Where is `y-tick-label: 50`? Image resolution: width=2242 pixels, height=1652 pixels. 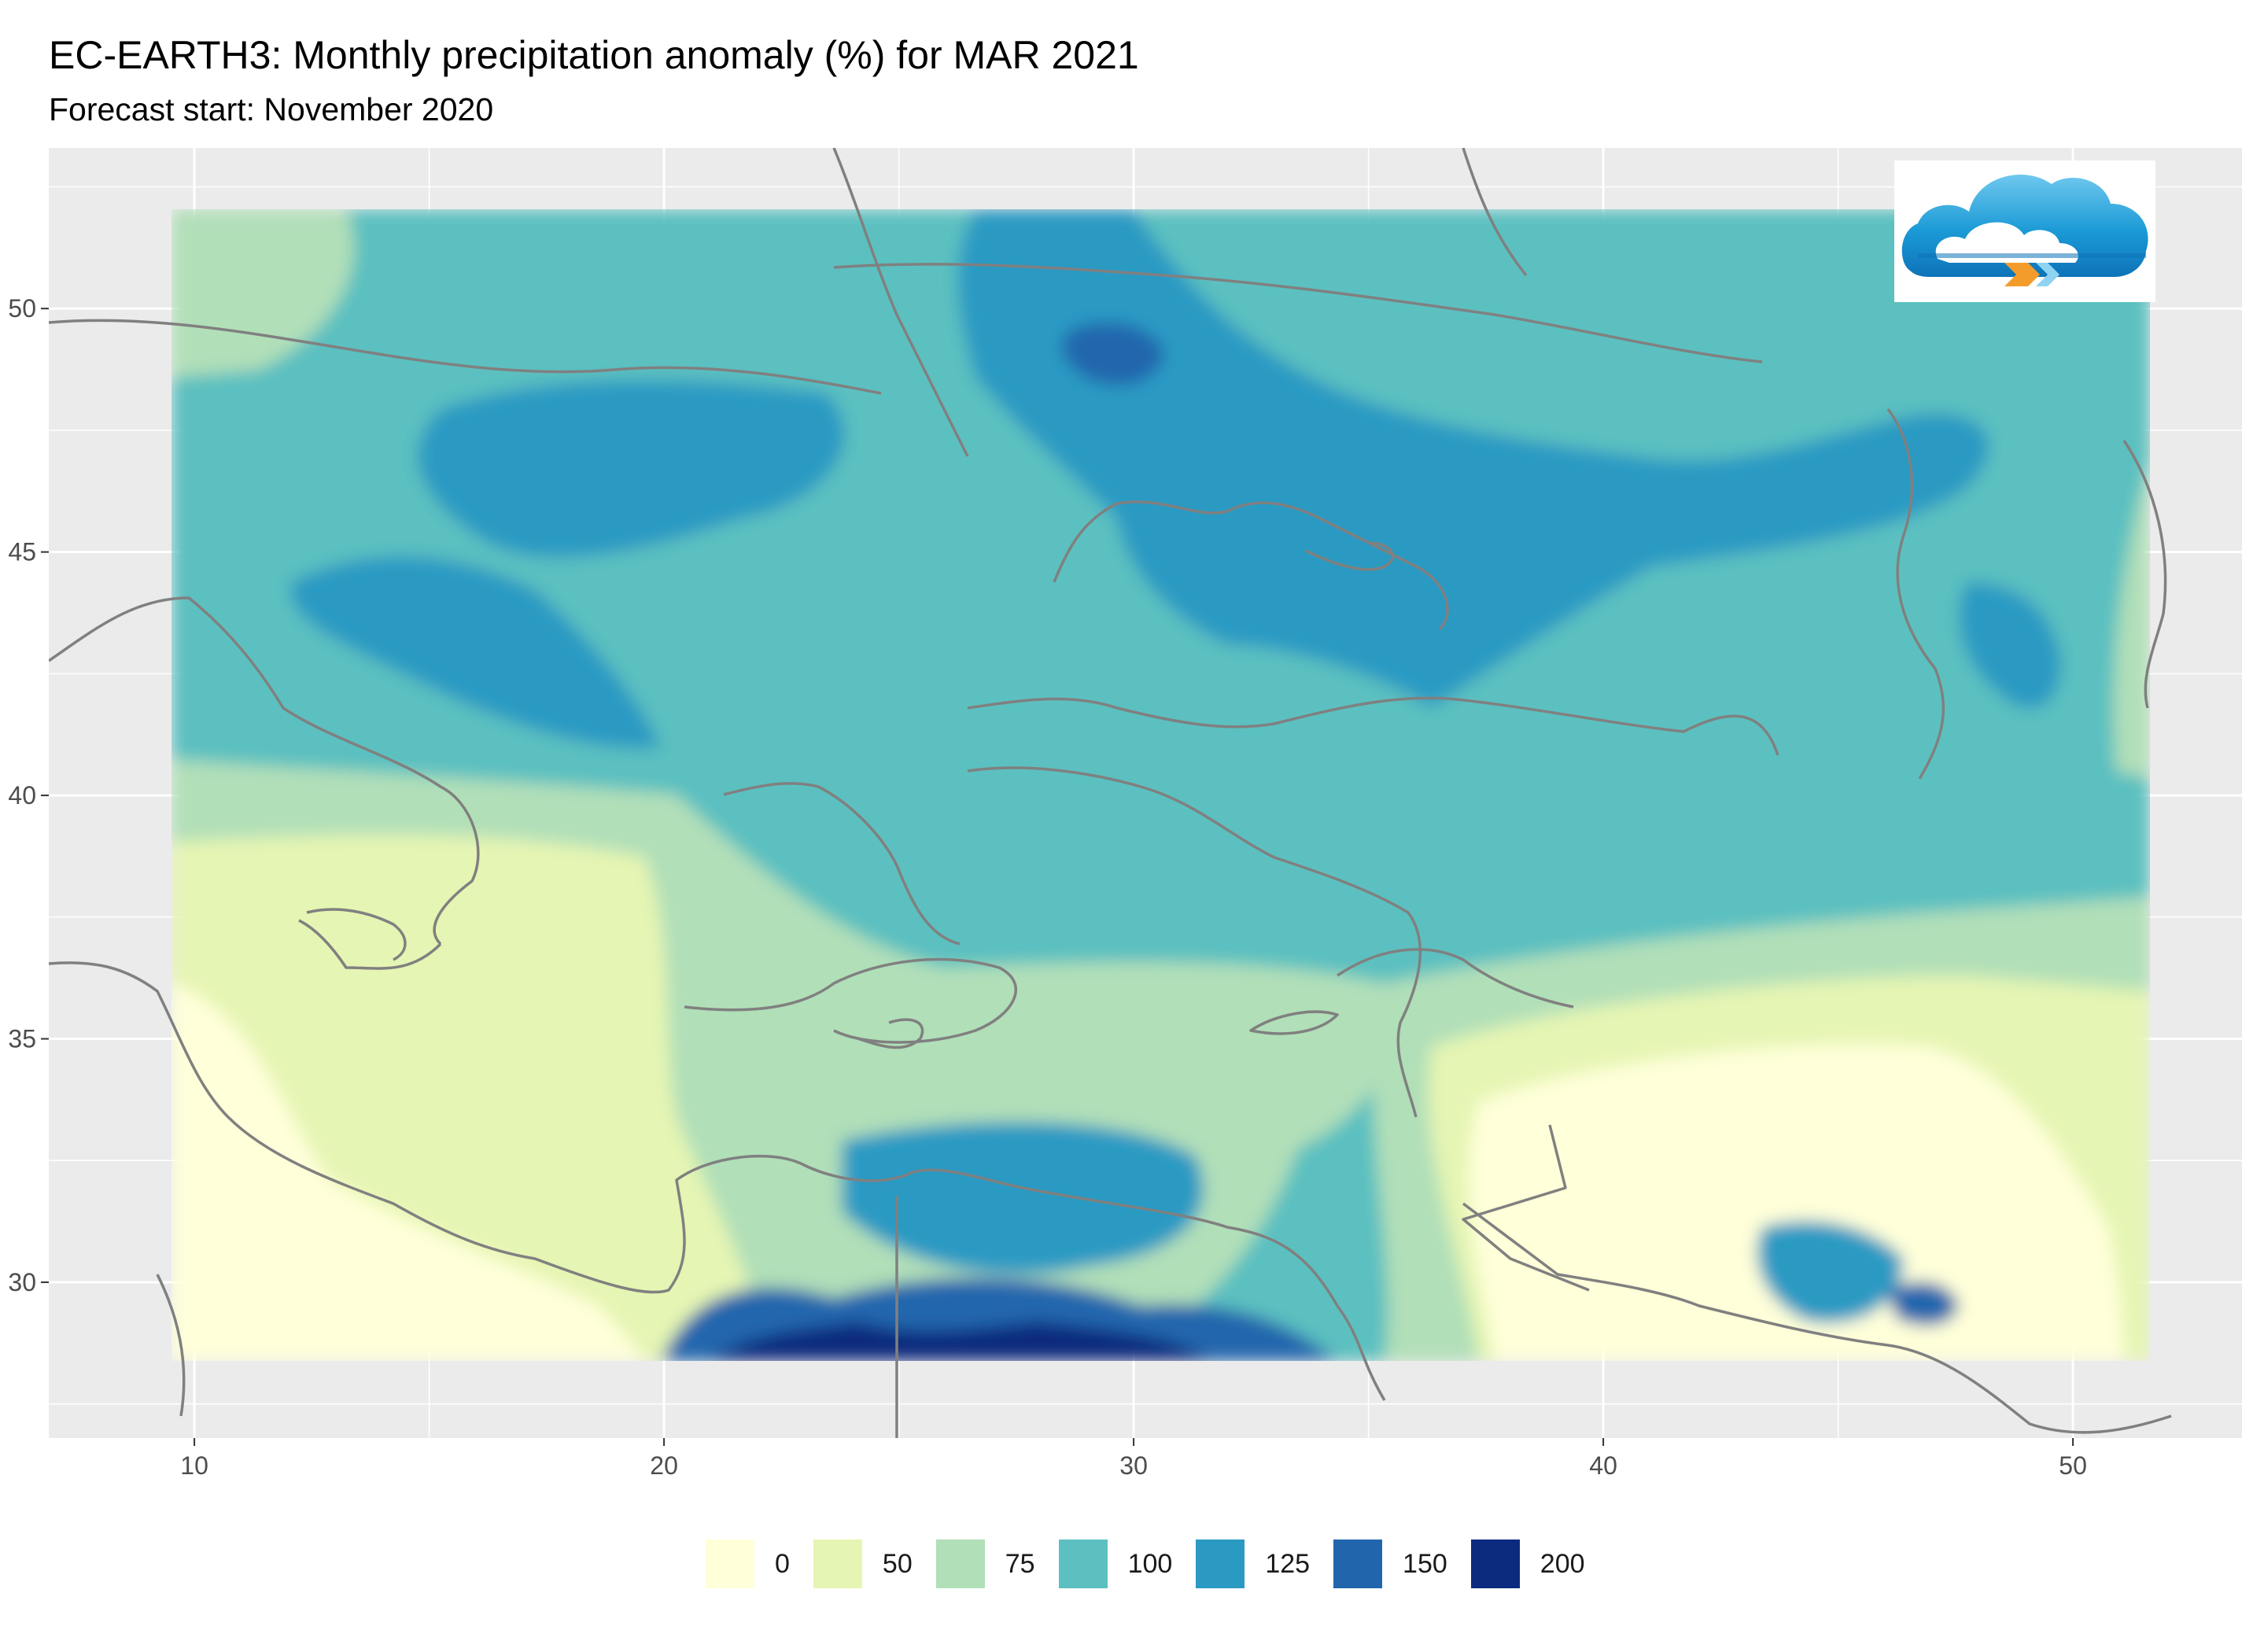
y-tick-label: 50 is located at coordinates (22, 308).